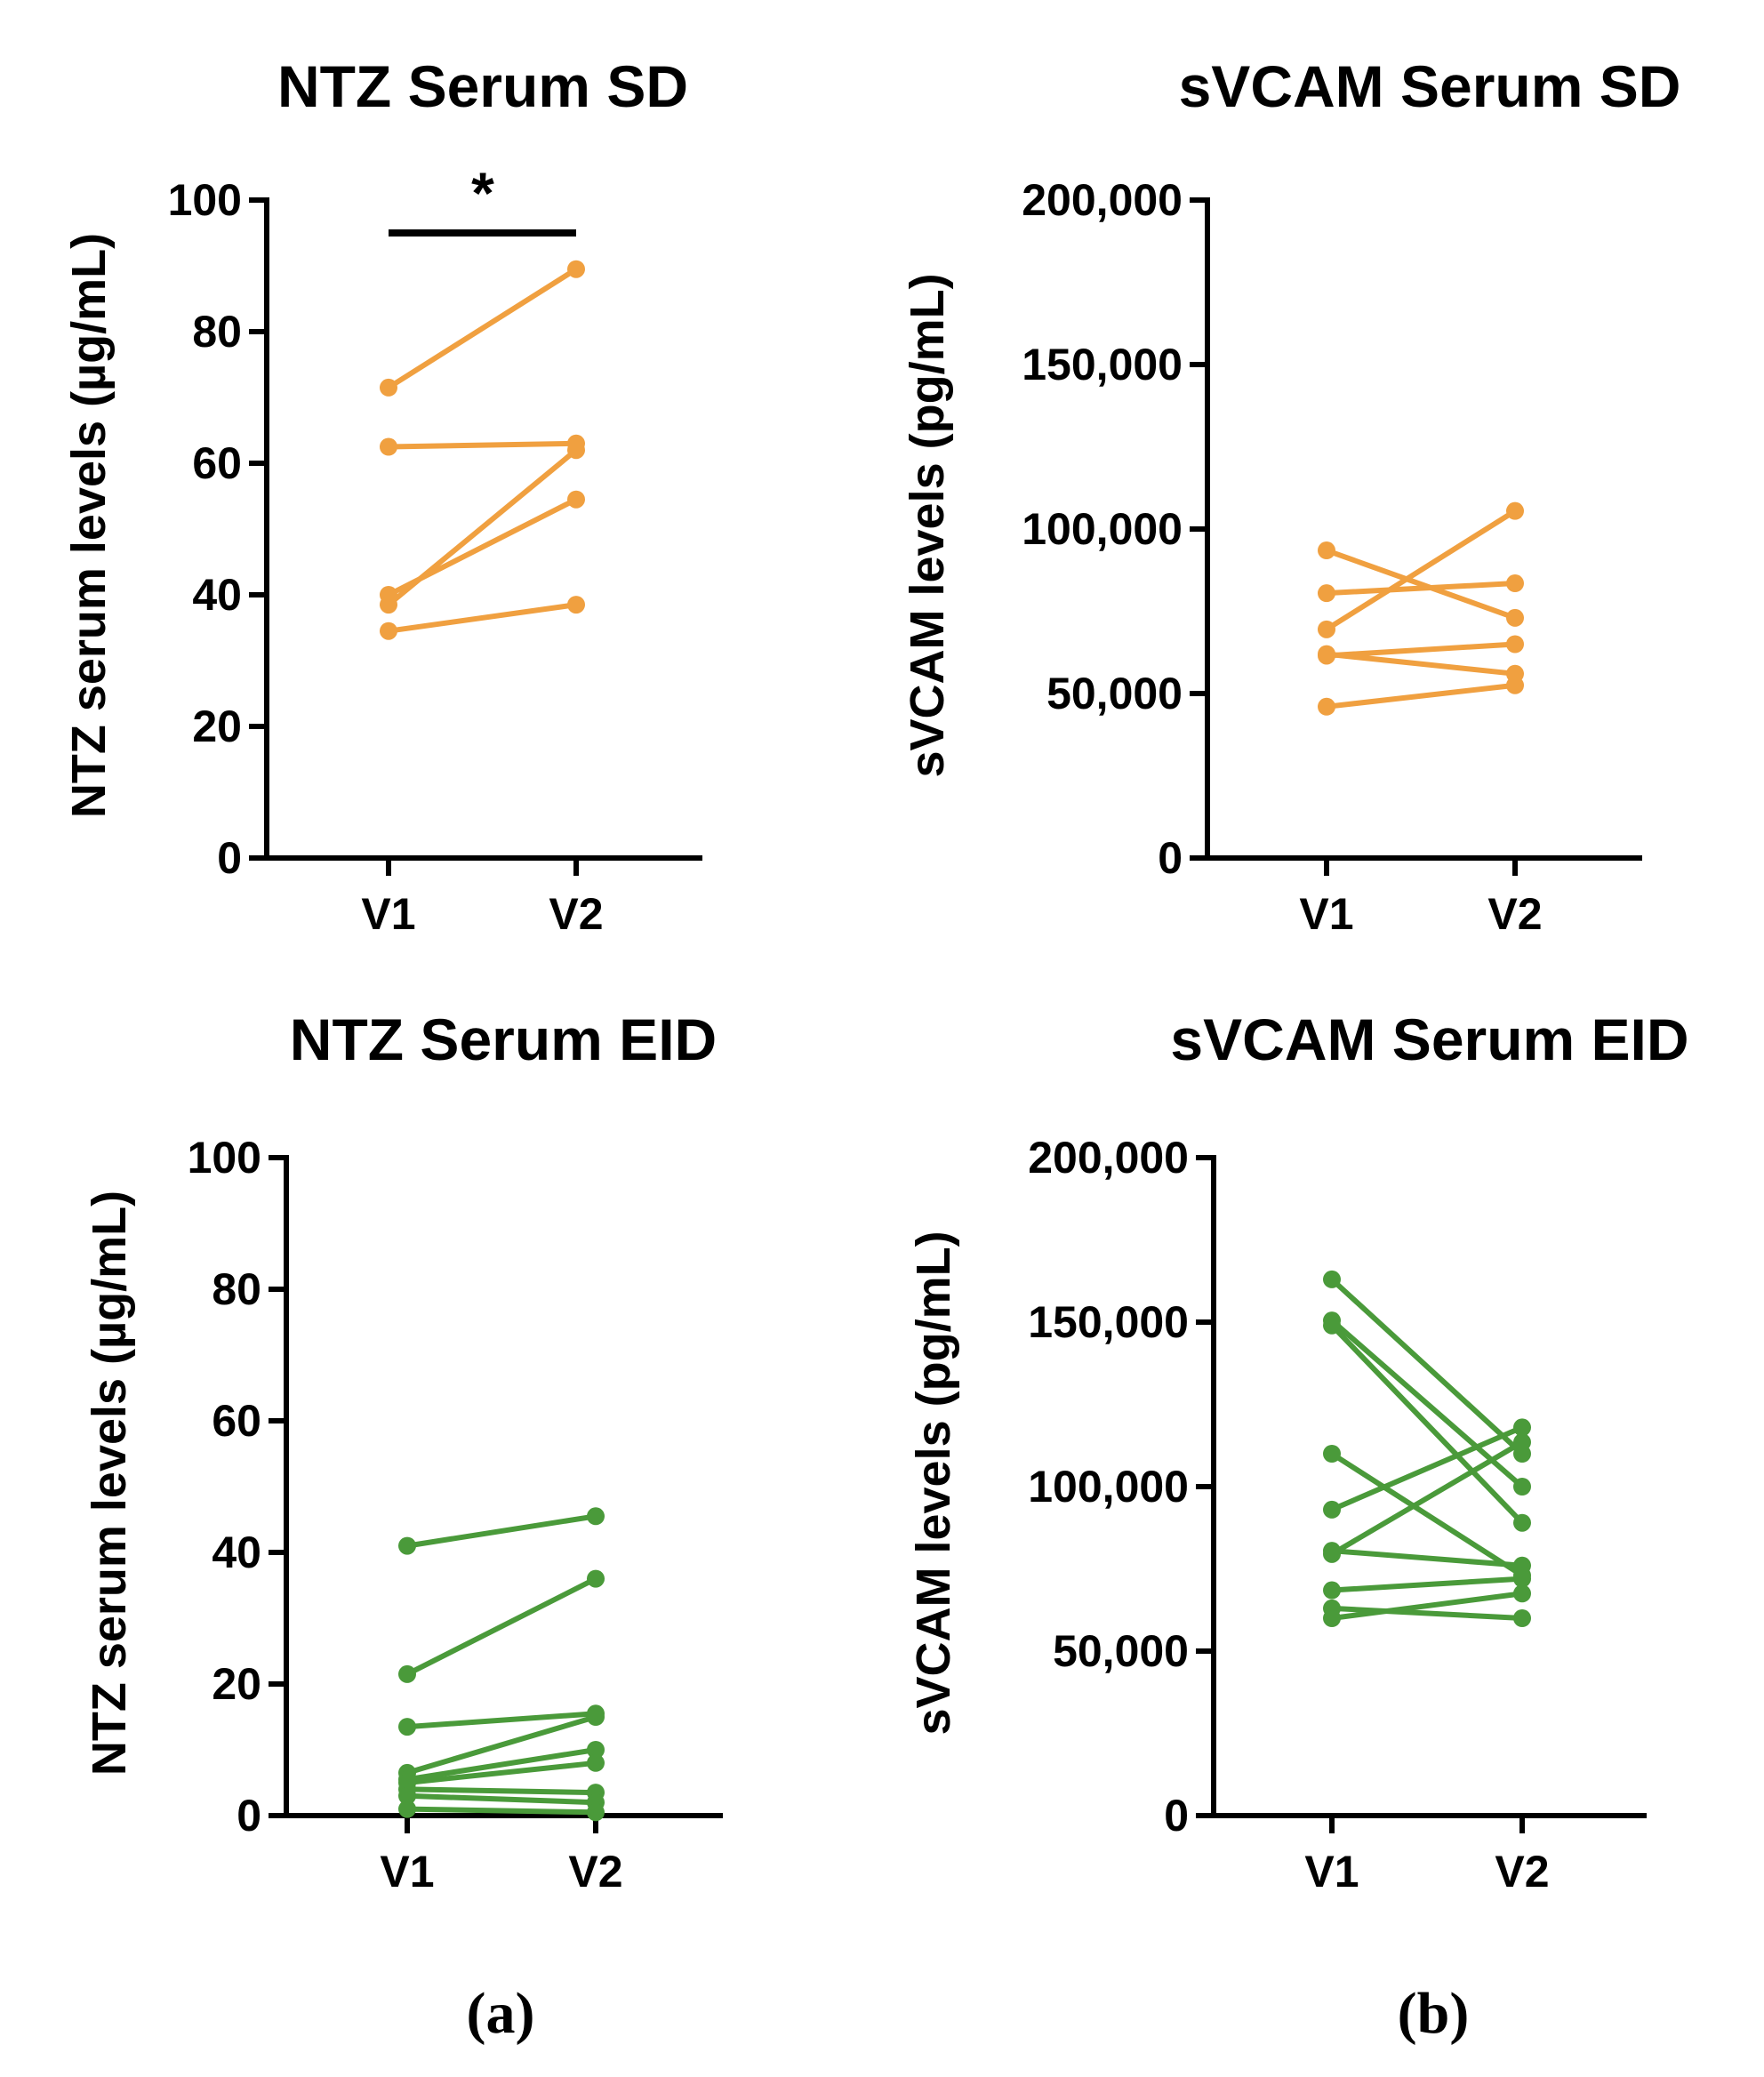  I want to click on y-axis-label: NTZ serum levels (µg/mL), so click(110, 1483).